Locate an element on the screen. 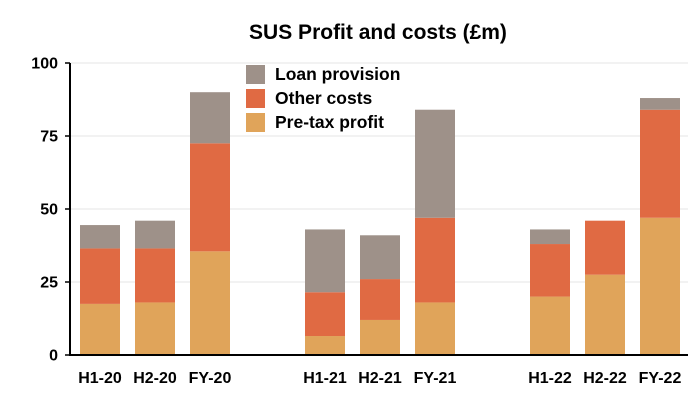 The height and width of the screenshot is (400, 700). legend-label: Other costs is located at coordinates (324, 98).